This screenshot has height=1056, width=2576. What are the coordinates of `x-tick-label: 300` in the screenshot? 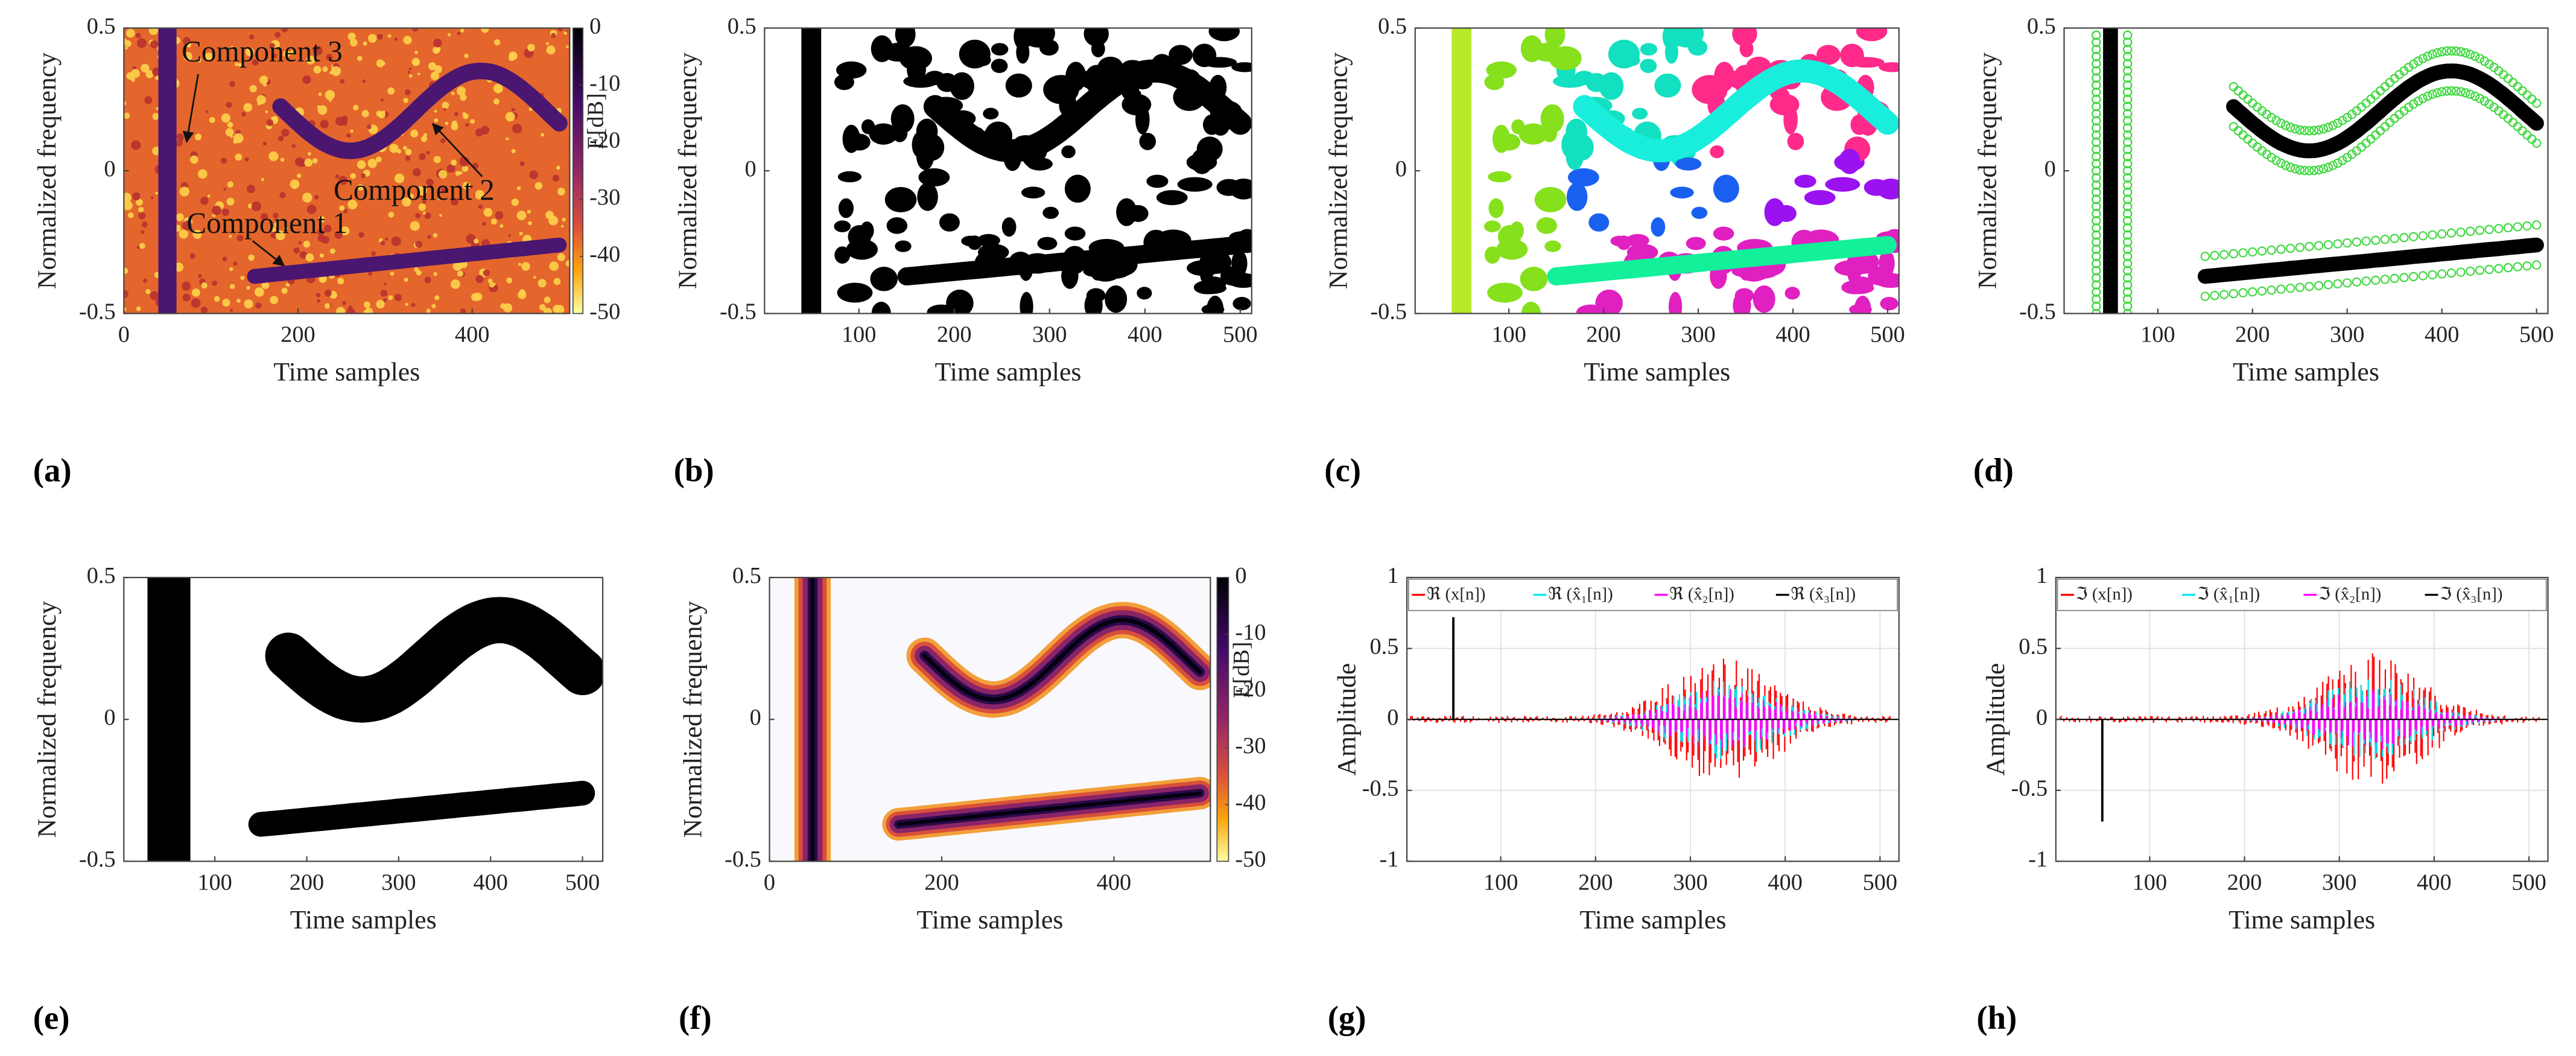 It's located at (1698, 335).